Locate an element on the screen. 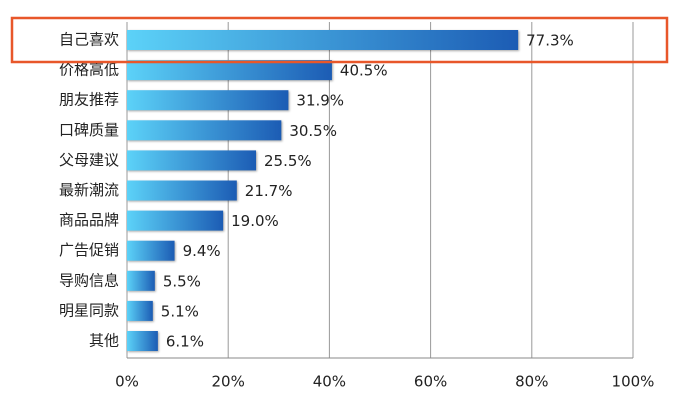 The height and width of the screenshot is (400, 685). x-tick-label: 80% is located at coordinates (531, 382).